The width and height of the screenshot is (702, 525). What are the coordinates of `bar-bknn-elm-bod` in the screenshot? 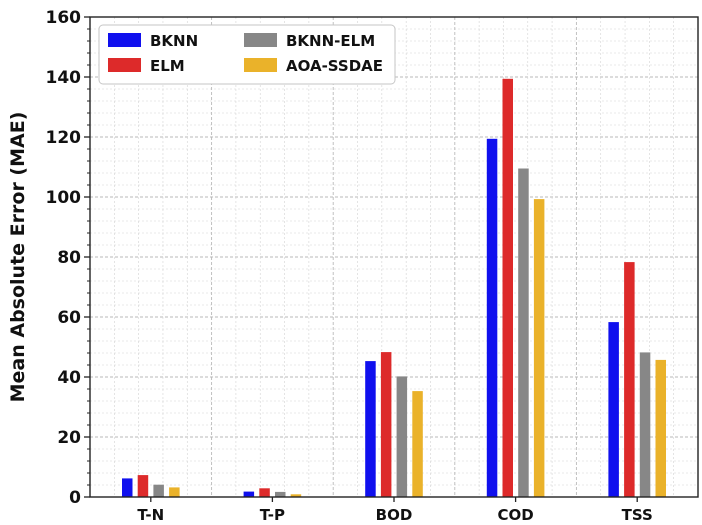 It's located at (402, 436).